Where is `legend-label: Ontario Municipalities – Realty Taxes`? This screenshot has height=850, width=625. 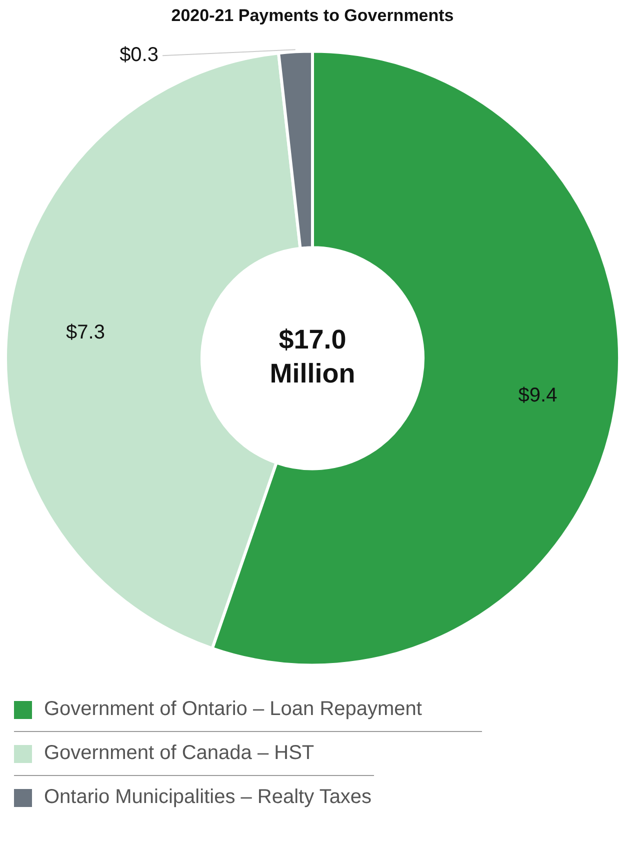 legend-label: Ontario Municipalities – Realty Taxes is located at coordinates (208, 797).